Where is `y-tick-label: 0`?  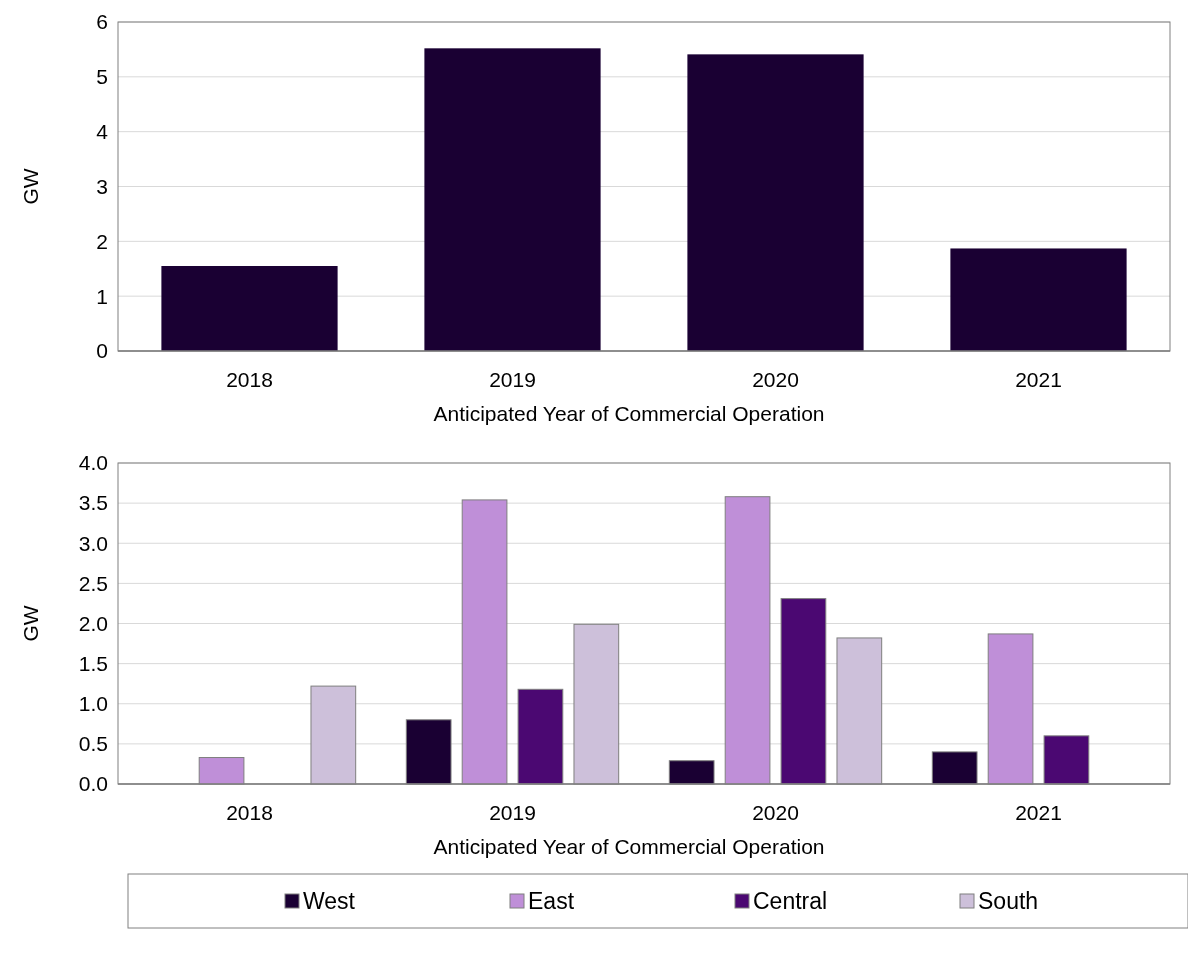 y-tick-label: 0 is located at coordinates (102, 351).